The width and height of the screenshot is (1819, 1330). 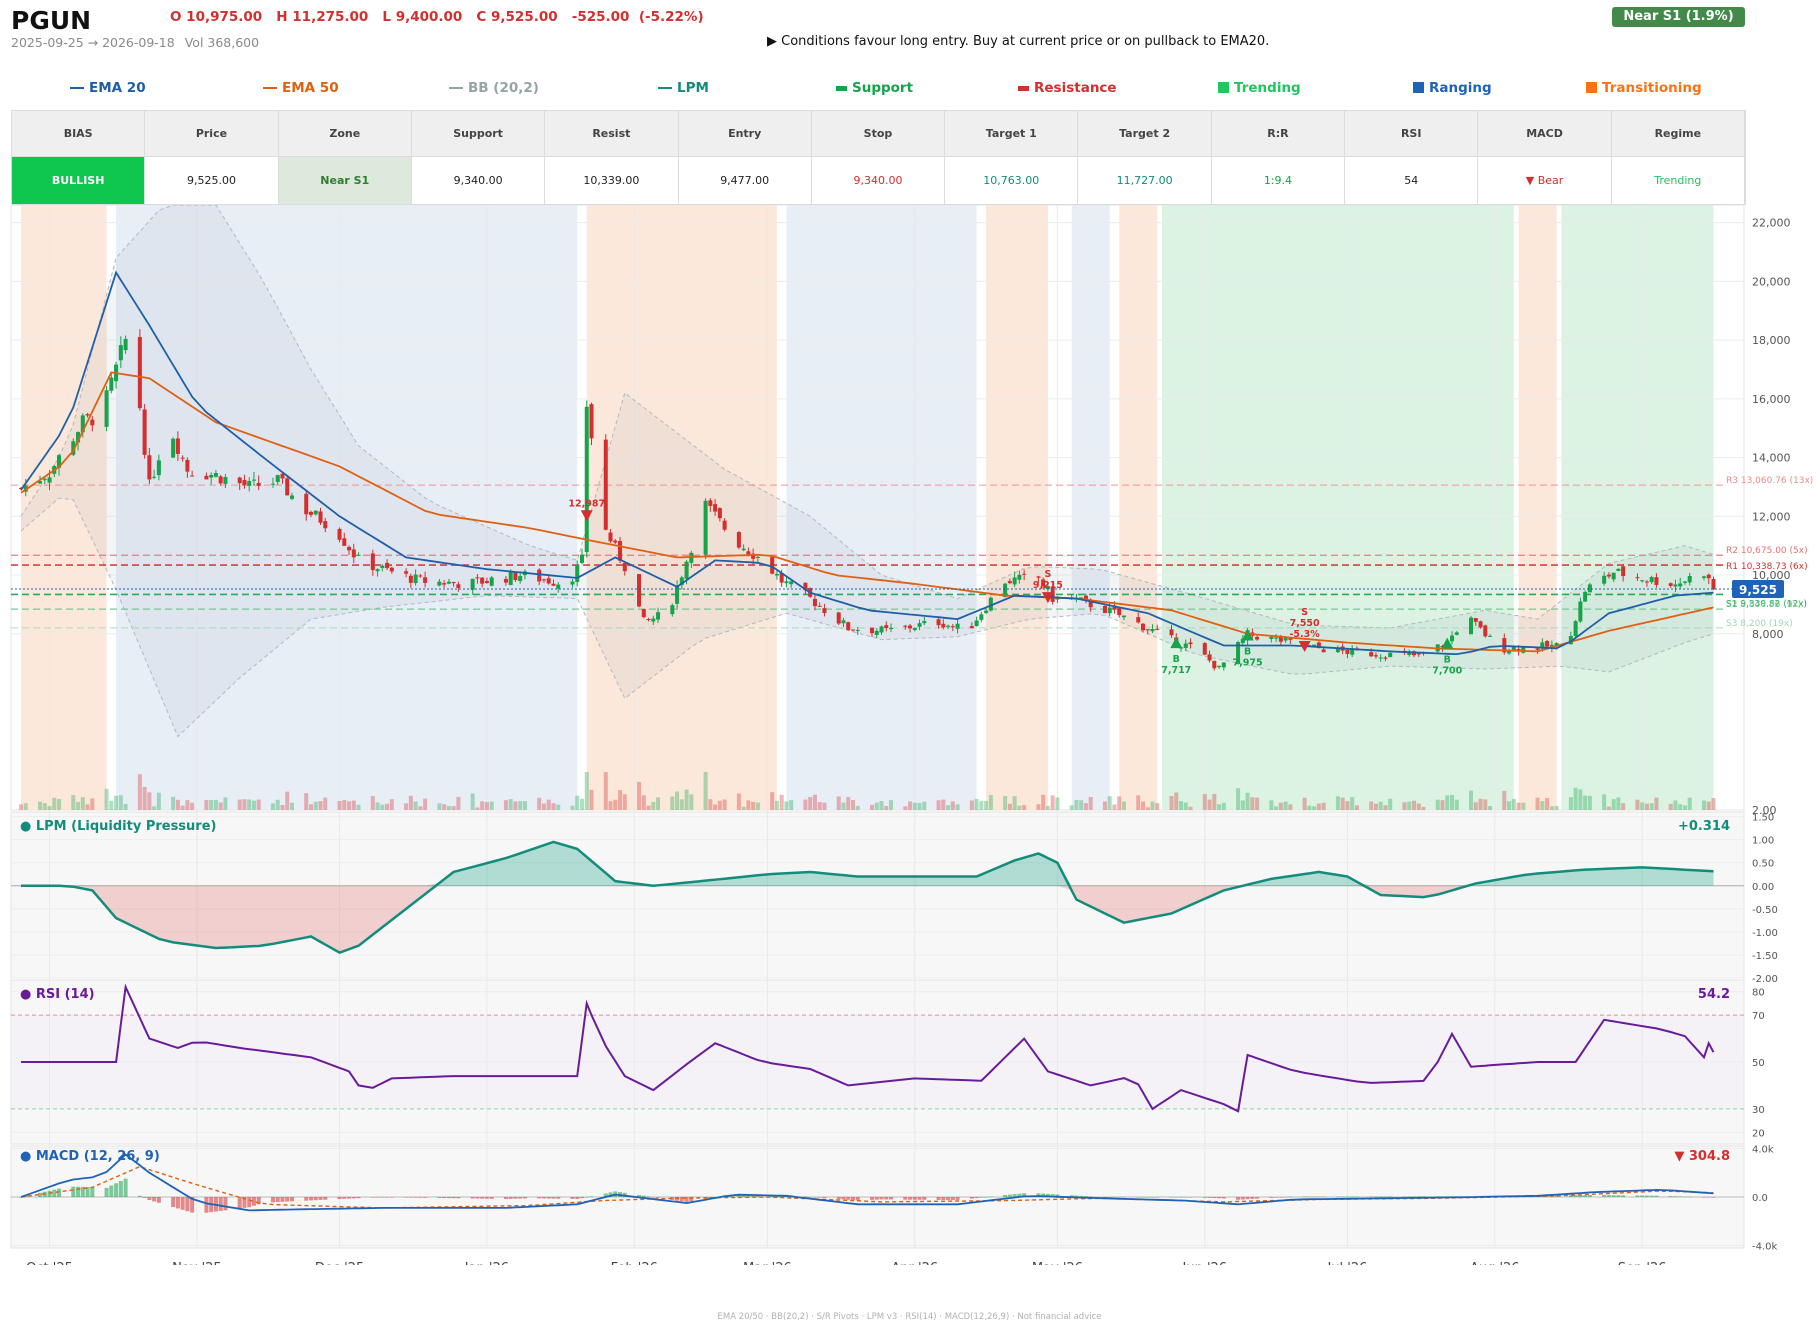 I want to click on stat-target-2: Target 2 11,727.00, so click(x=1145, y=157).